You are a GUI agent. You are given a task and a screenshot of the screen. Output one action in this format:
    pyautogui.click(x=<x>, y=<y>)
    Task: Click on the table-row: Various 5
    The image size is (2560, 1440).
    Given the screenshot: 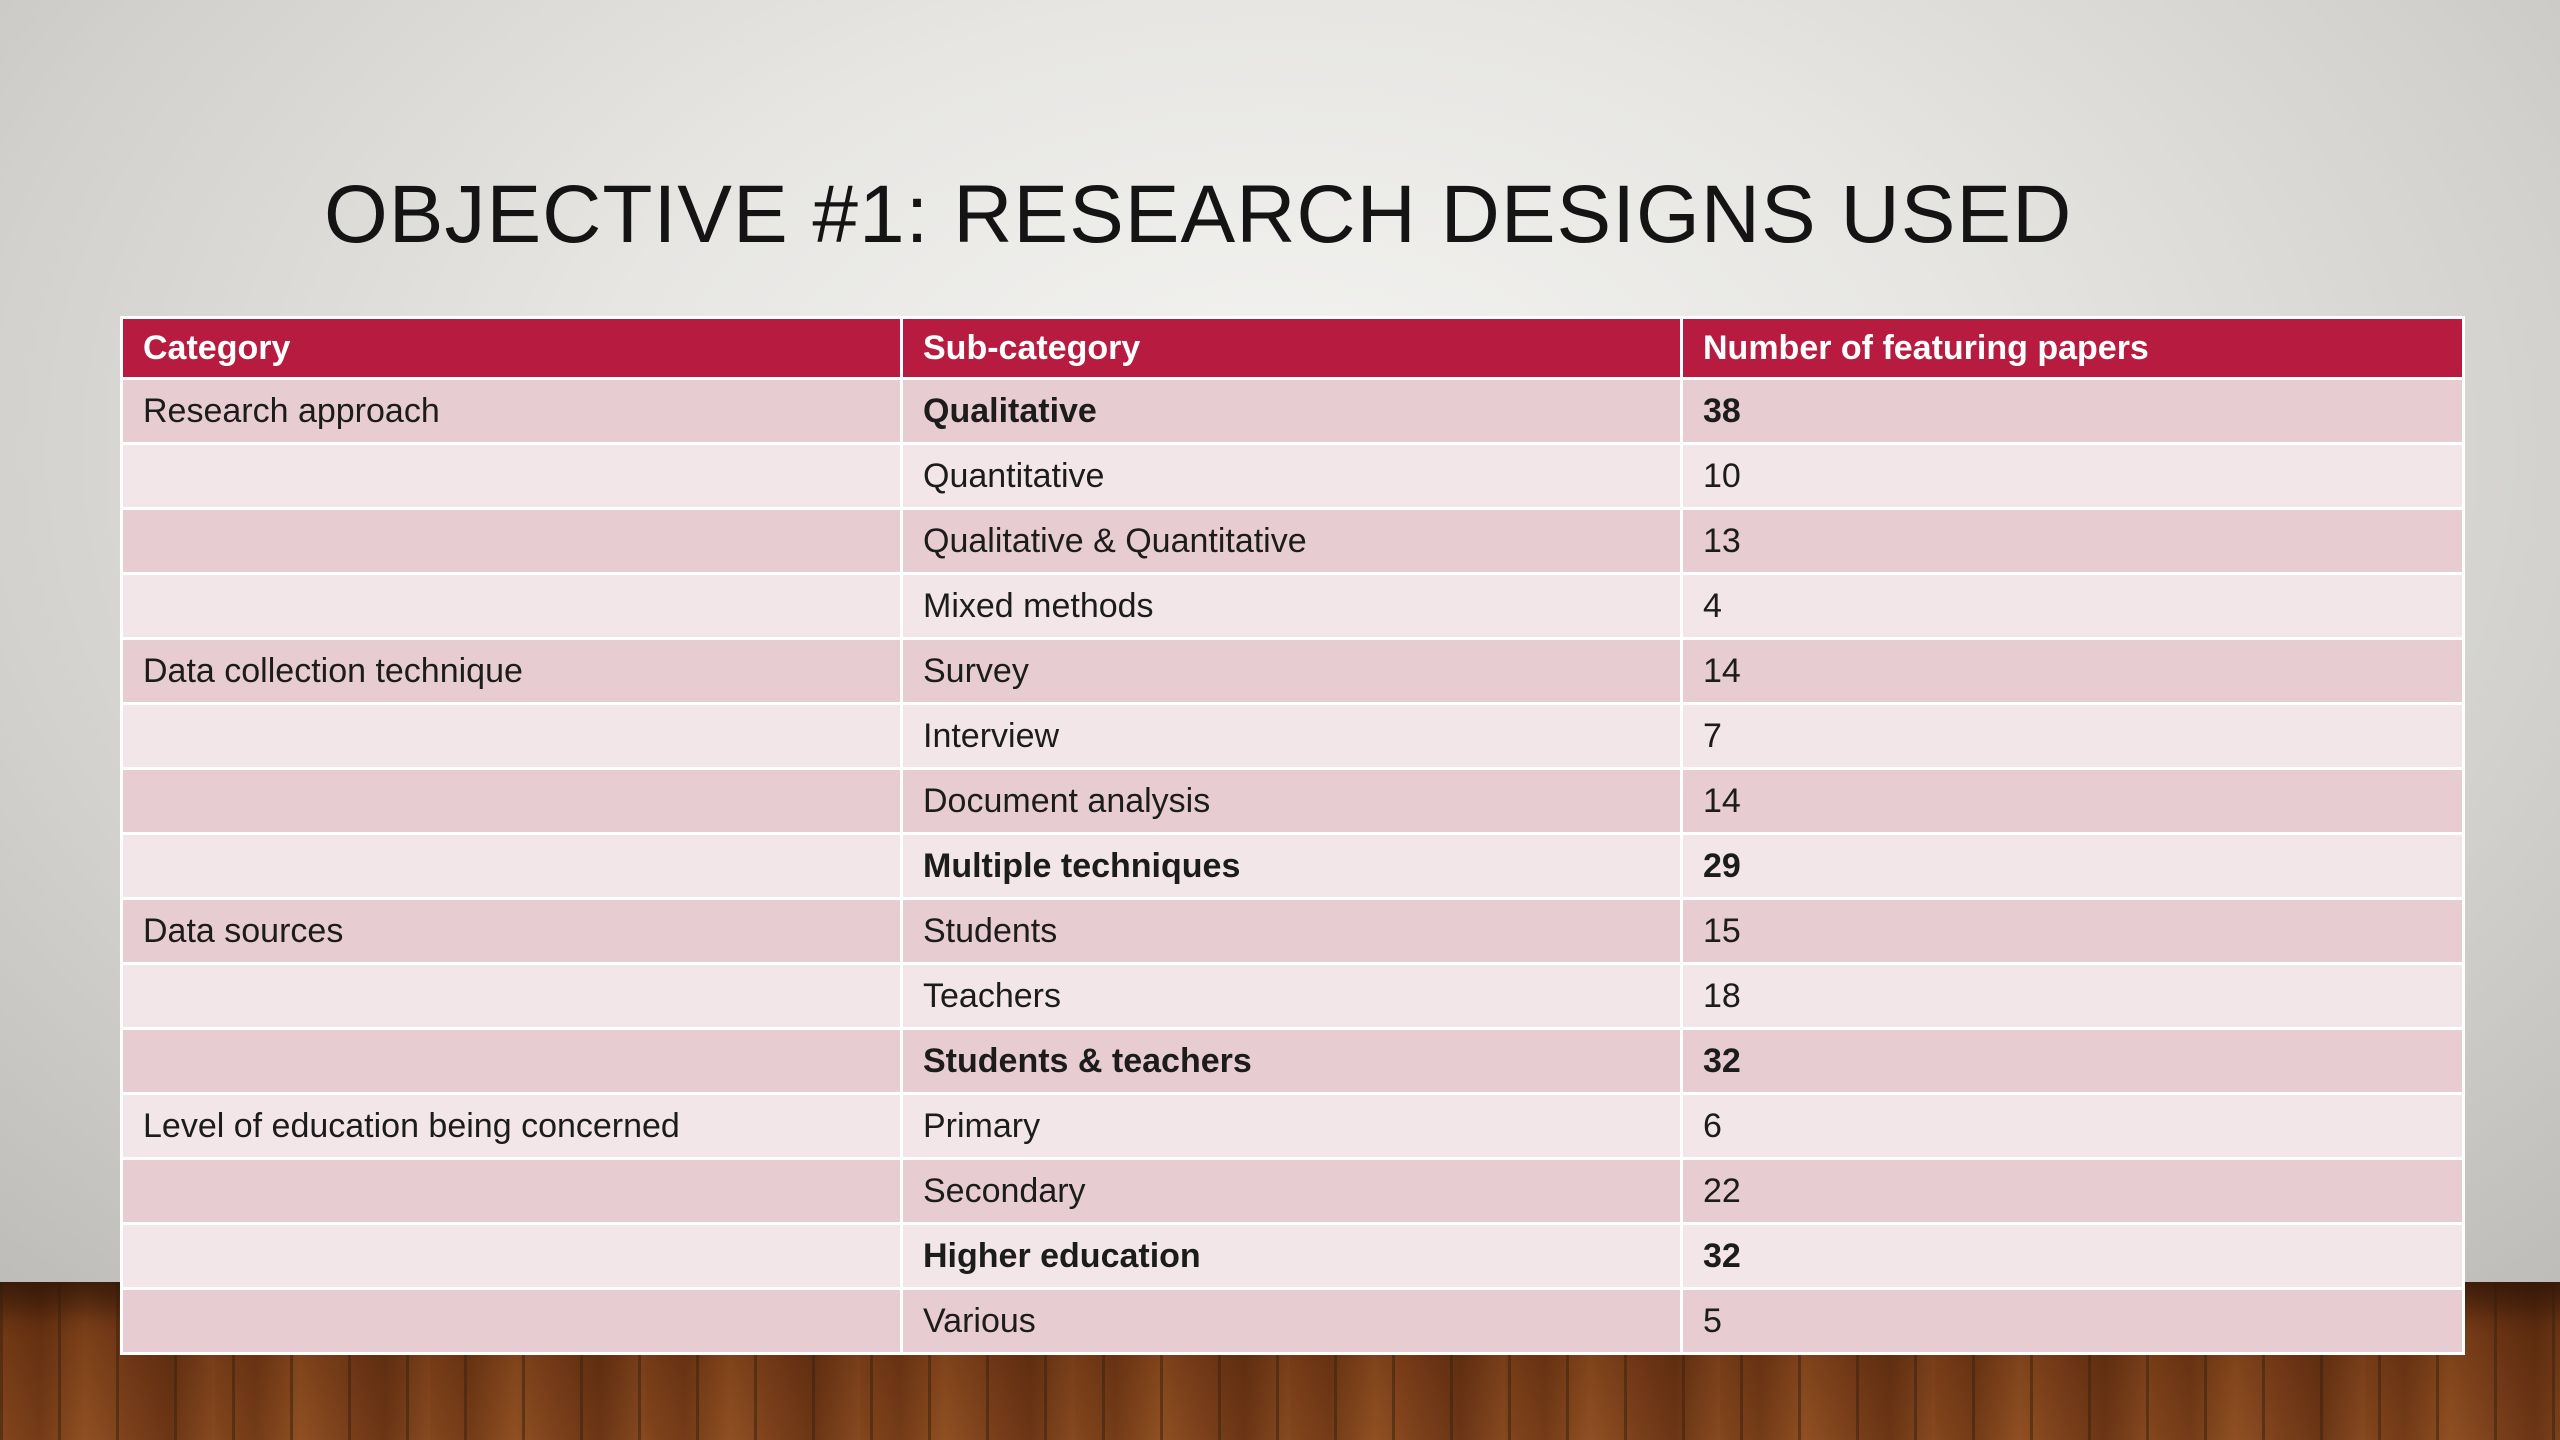 What is the action you would take?
    pyautogui.click(x=1292, y=1321)
    